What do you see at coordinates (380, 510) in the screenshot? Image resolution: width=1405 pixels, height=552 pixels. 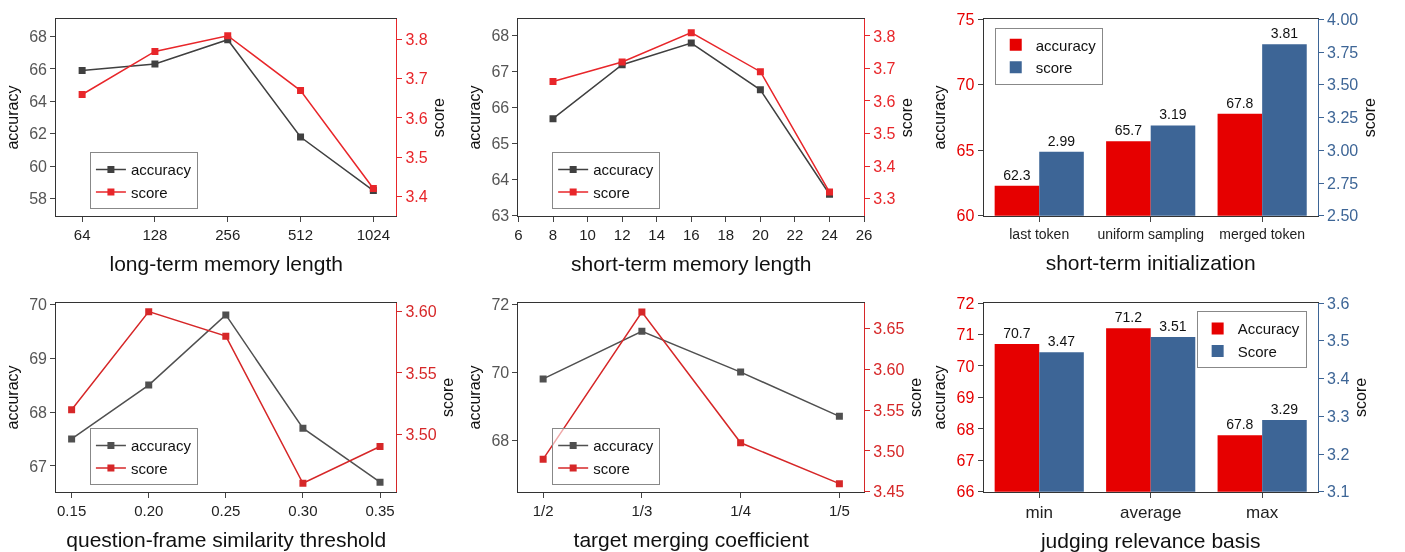 I see `x-tick-label: 0.35` at bounding box center [380, 510].